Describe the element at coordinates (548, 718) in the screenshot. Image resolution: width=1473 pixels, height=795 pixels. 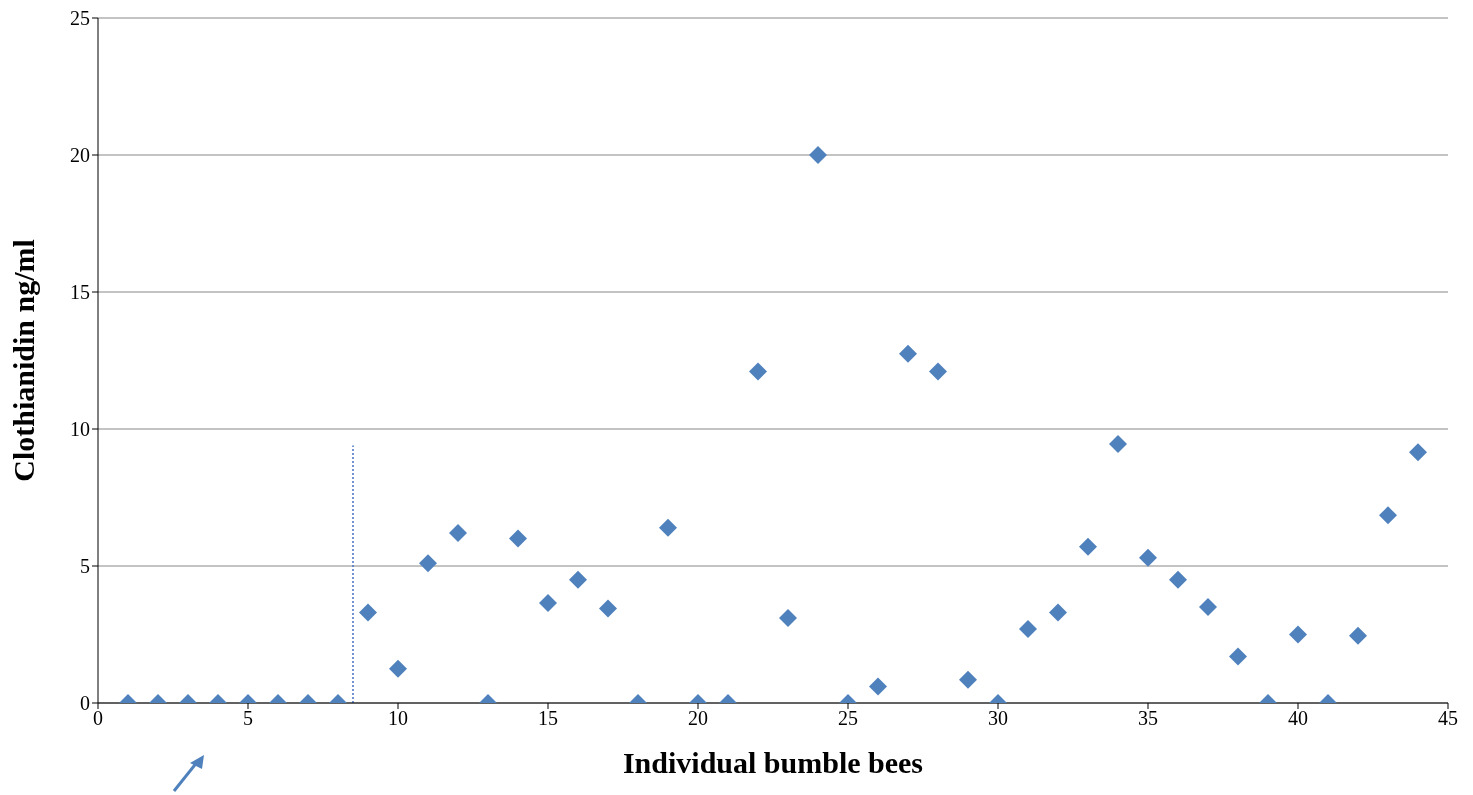
I see `x-tick-label: 15` at that location.